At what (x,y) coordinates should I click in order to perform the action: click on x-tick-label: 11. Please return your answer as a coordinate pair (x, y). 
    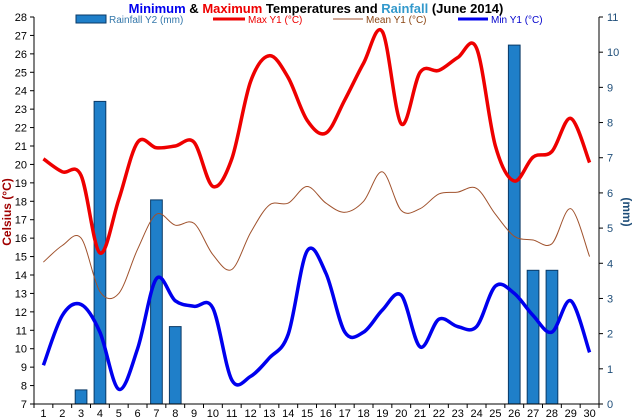
    Looking at the image, I should click on (231, 414).